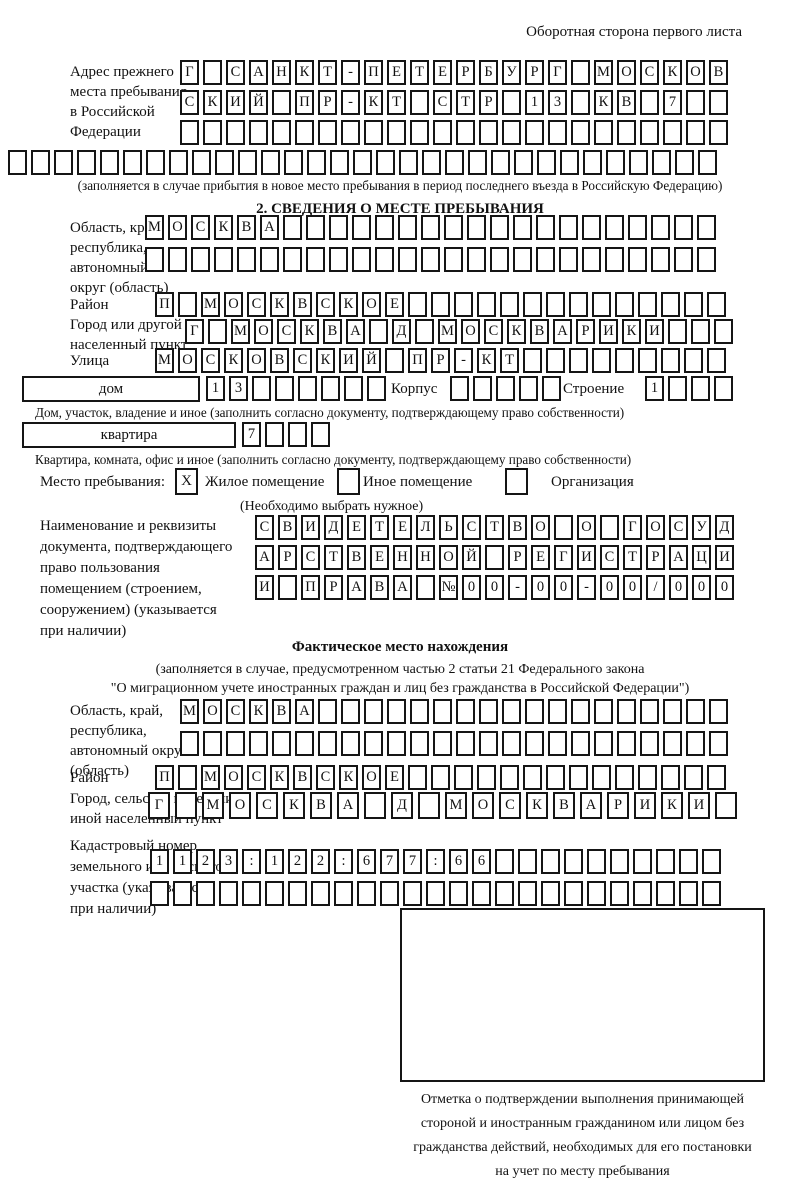  I want to click on char-cell: Р, so click(618, 805).